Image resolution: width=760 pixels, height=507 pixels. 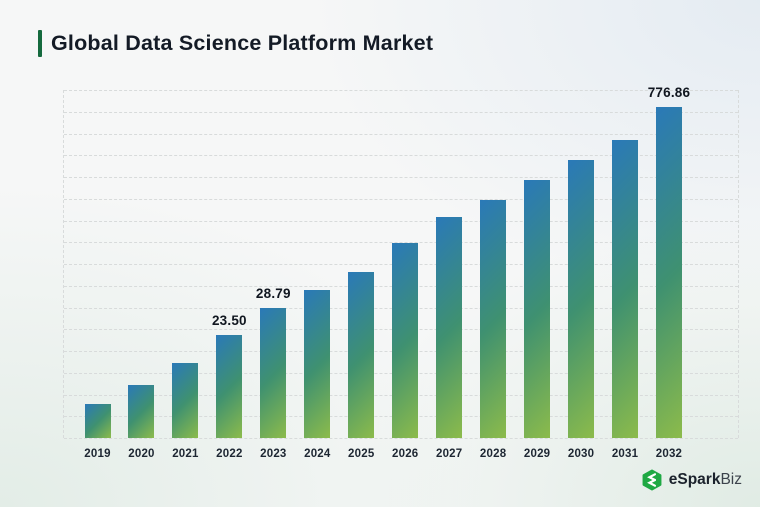 I want to click on bar-2021, so click(x=185, y=400).